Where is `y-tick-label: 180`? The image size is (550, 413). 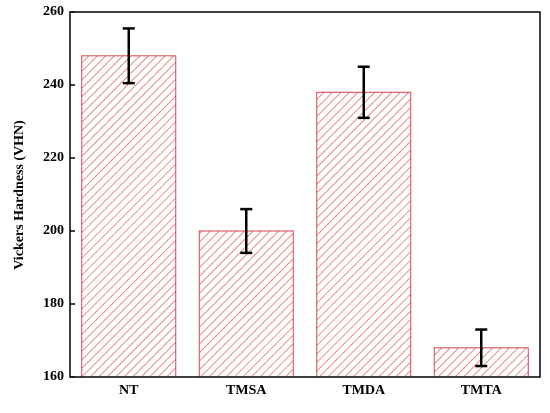
y-tick-label: 180 is located at coordinates (53, 303).